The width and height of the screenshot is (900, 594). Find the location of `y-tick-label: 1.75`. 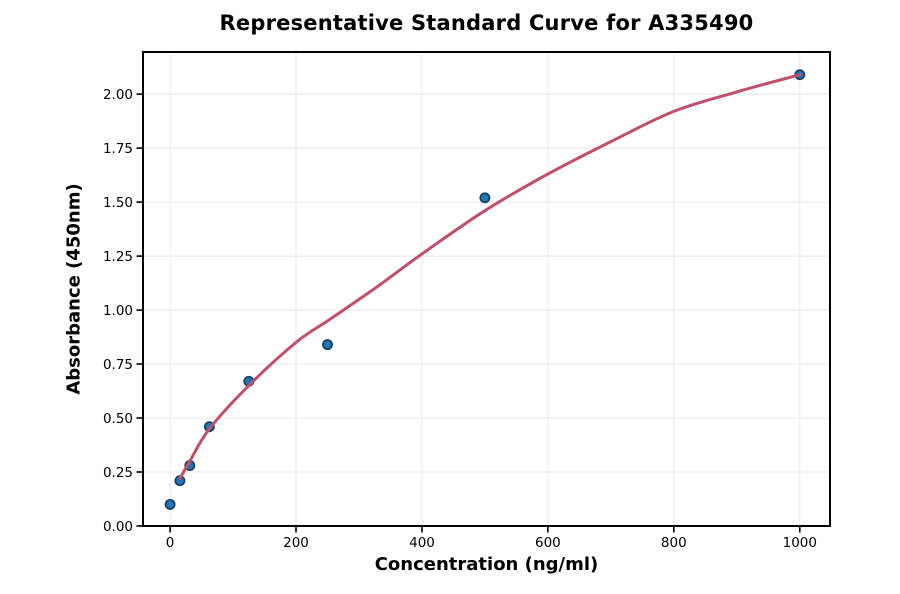

y-tick-label: 1.75 is located at coordinates (118, 149).